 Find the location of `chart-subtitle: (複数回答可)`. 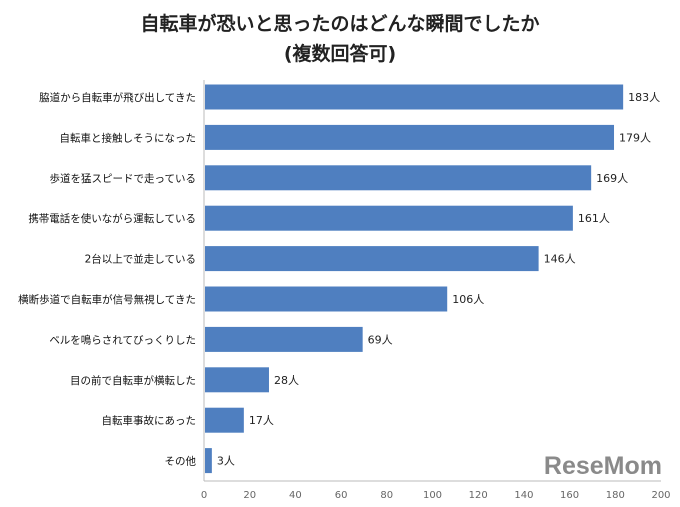

chart-subtitle: (複数回答可) is located at coordinates (340, 53).